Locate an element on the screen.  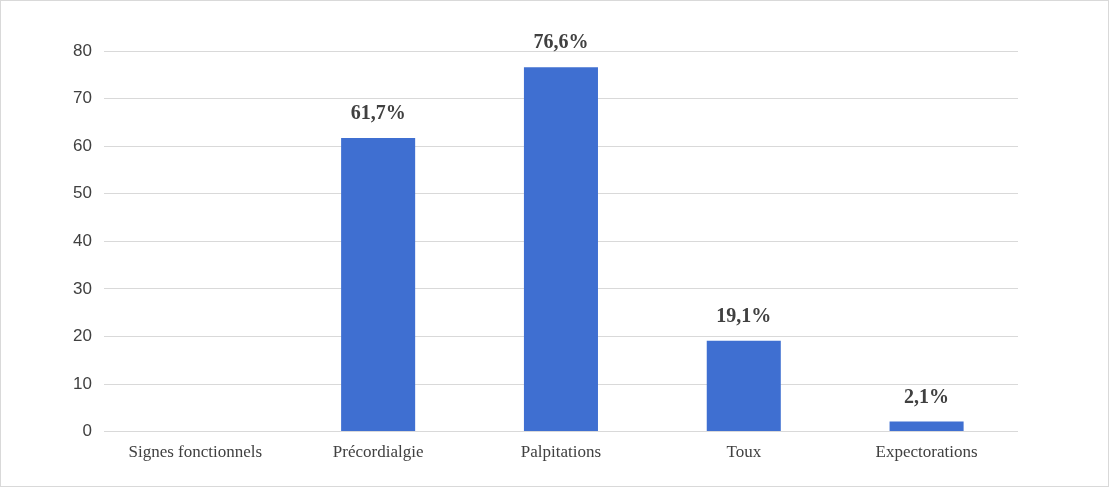
data-label: 2,1% is located at coordinates (927, 395).